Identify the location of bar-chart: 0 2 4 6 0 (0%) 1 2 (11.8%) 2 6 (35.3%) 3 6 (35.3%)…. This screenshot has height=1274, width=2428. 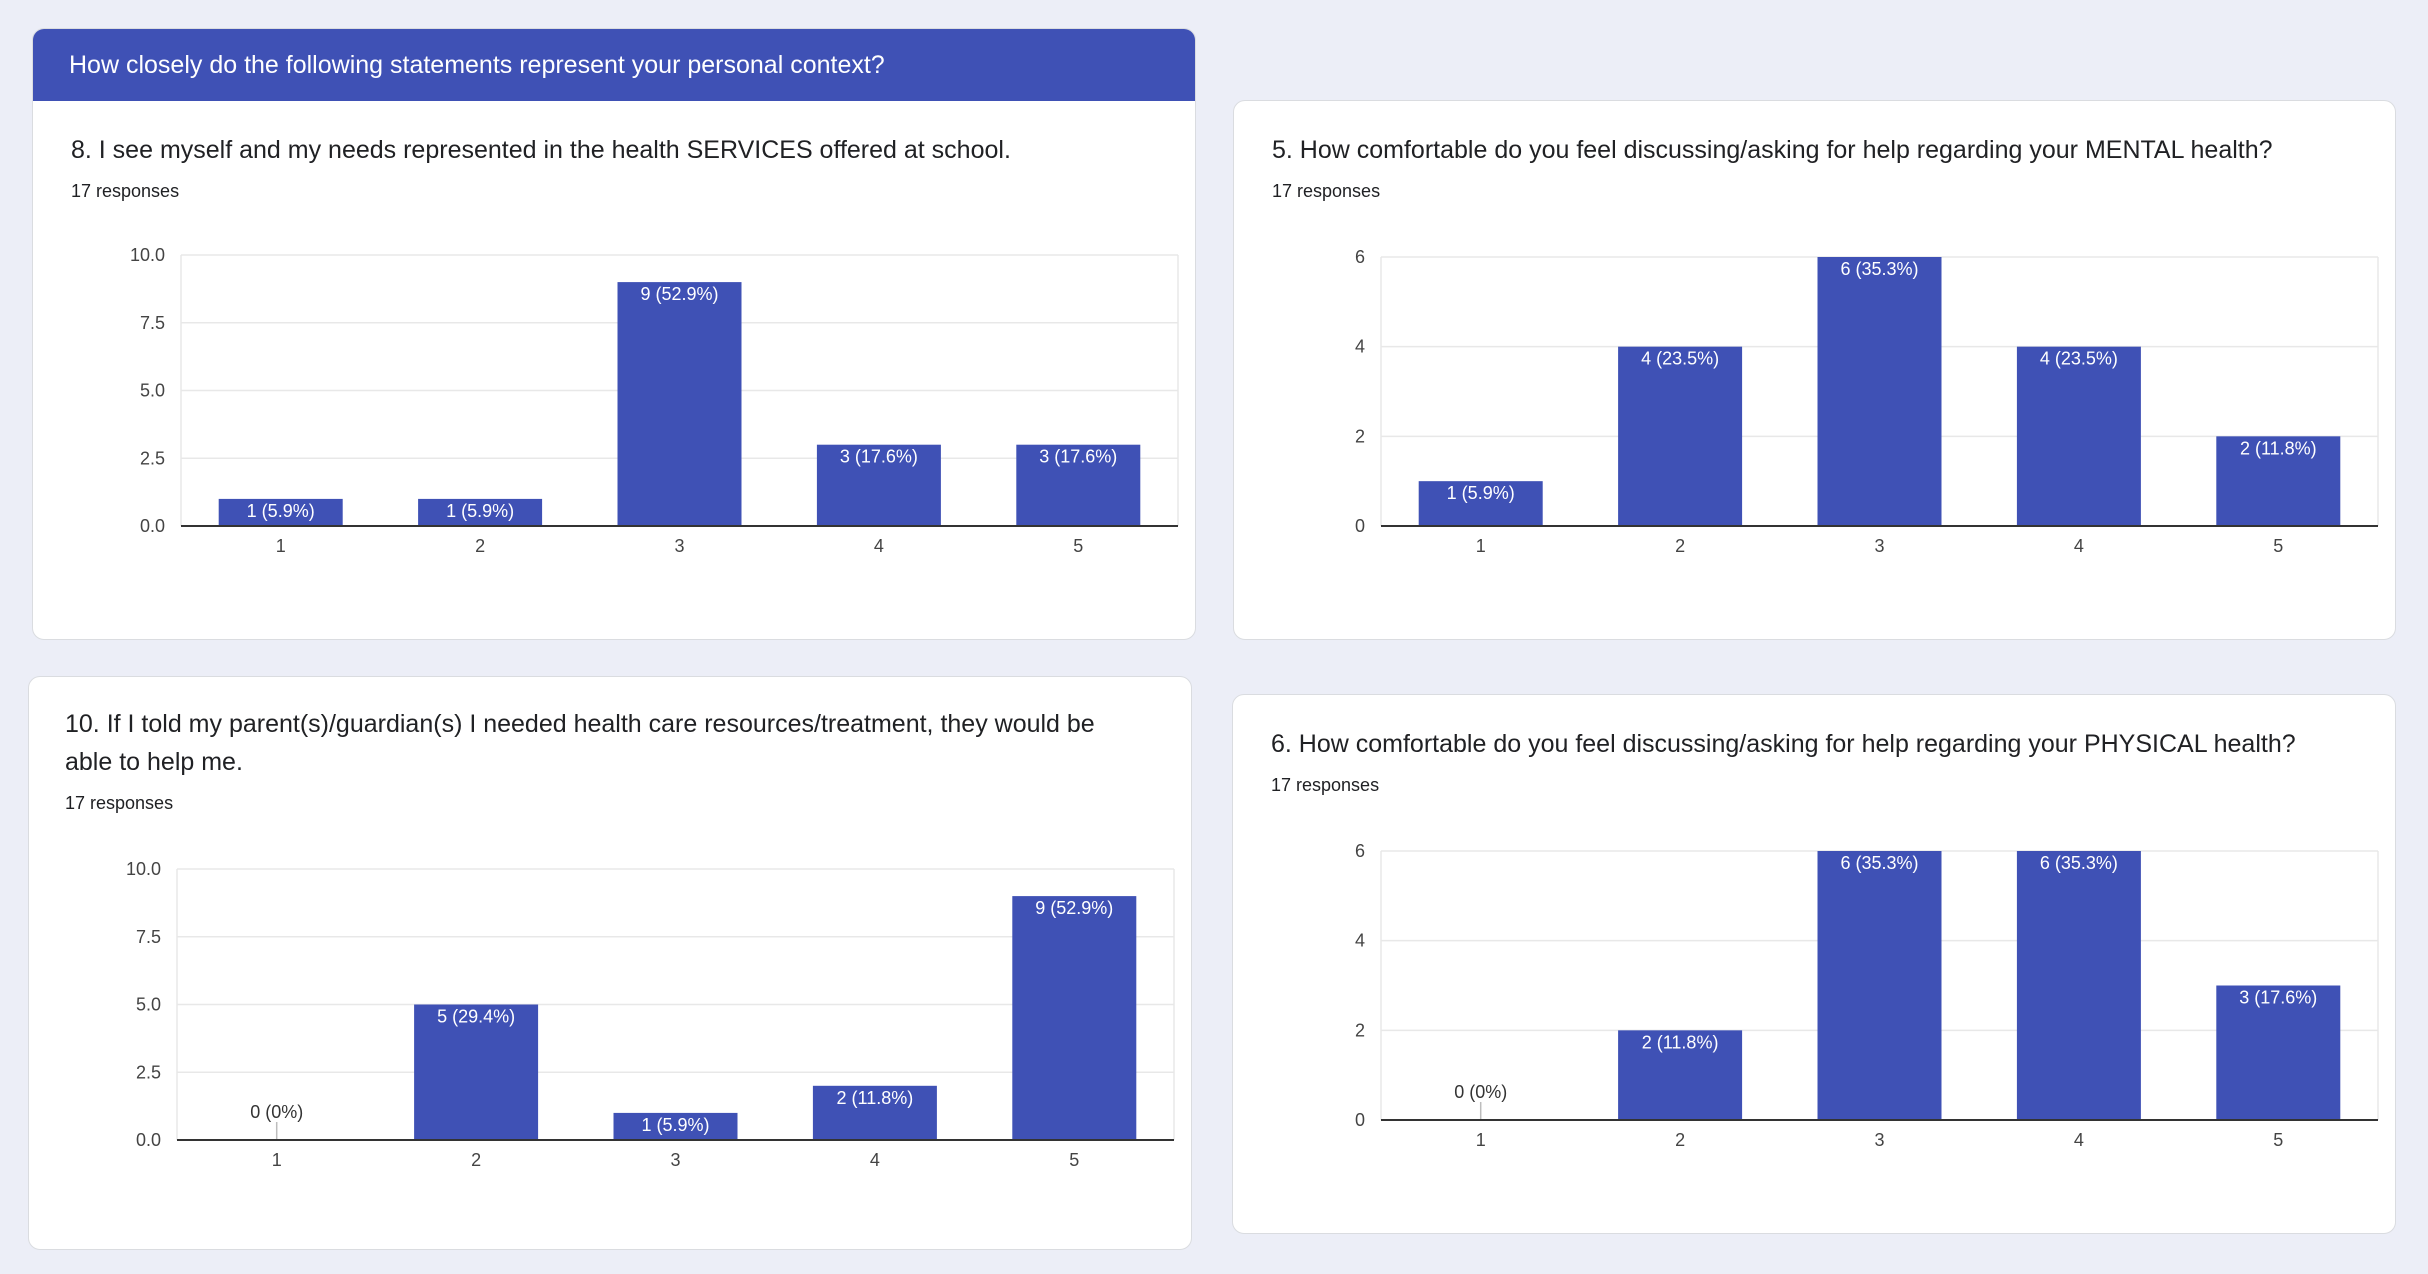
(1867, 995).